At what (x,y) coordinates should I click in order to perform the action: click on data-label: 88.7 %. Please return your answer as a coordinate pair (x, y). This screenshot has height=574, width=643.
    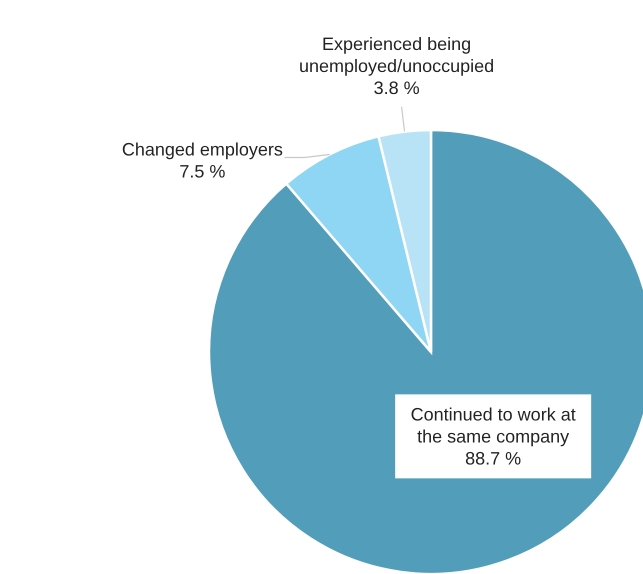
    Looking at the image, I should click on (493, 458).